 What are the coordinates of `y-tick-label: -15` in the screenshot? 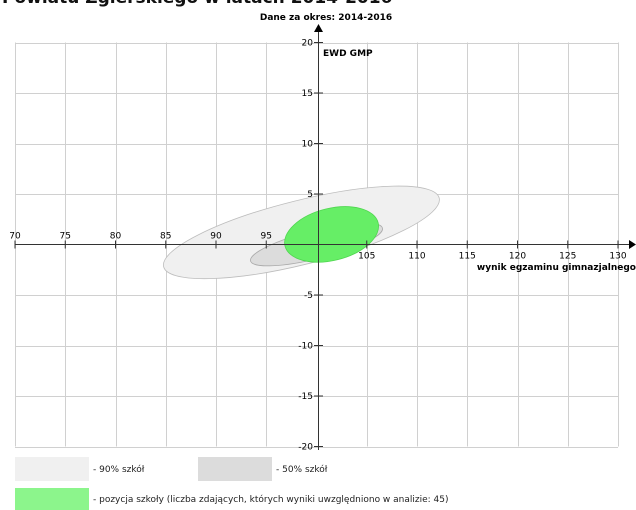 It's located at (305, 397).